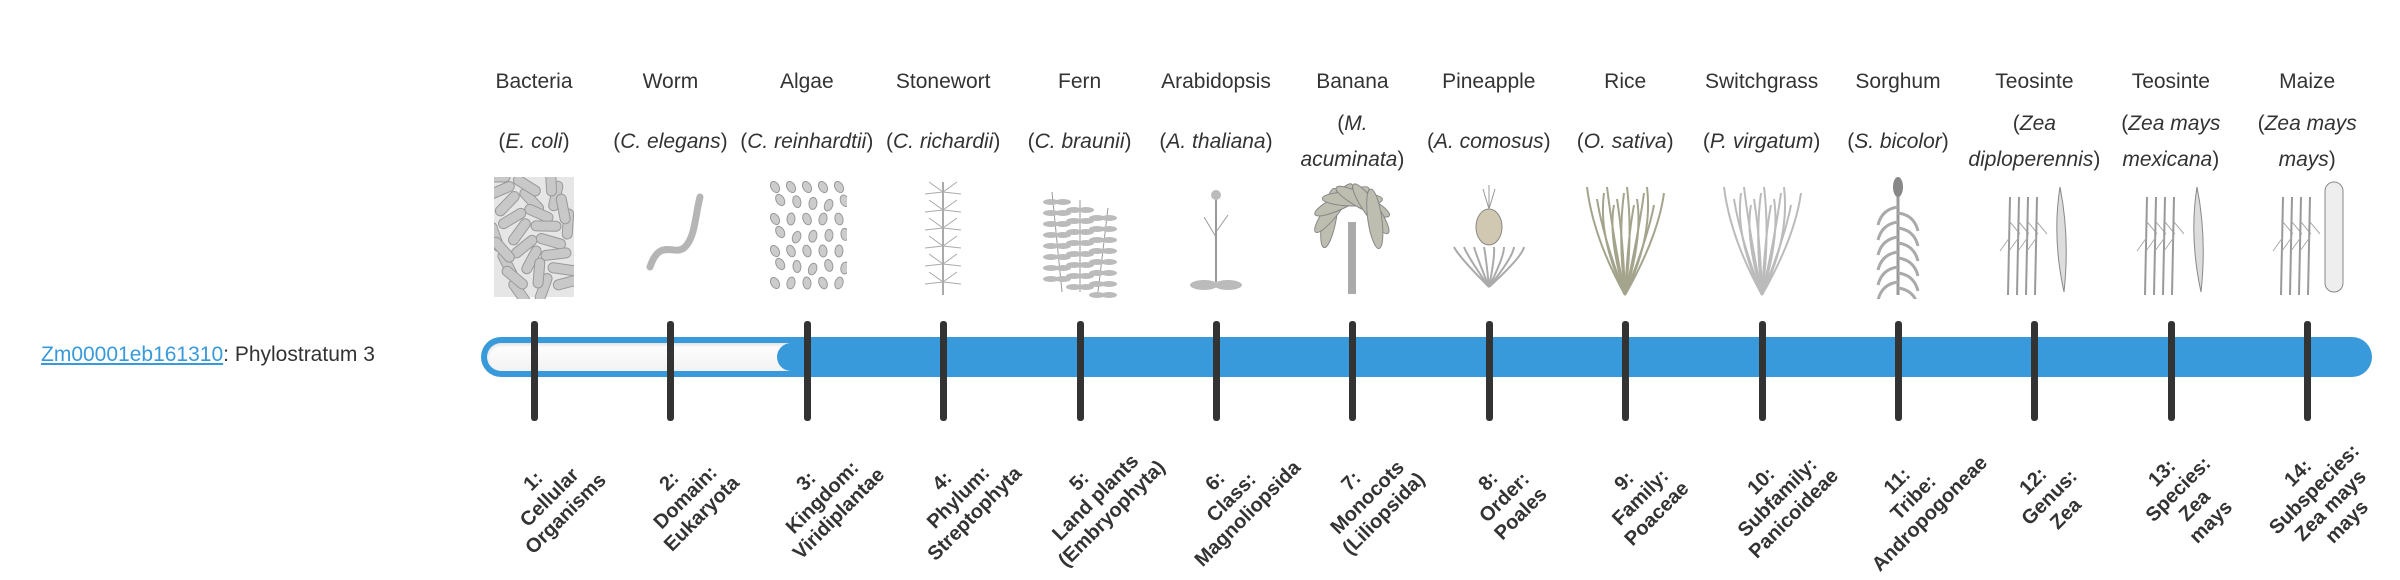  I want to click on organism-scientific-name: A. comosus, so click(1489, 142).